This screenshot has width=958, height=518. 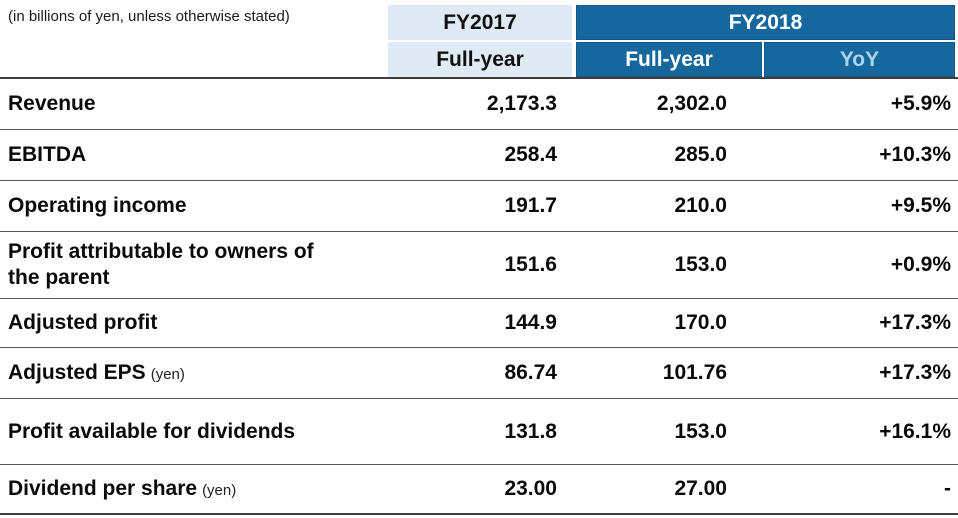 I want to click on fy2017-value: 144.9, so click(x=530, y=322).